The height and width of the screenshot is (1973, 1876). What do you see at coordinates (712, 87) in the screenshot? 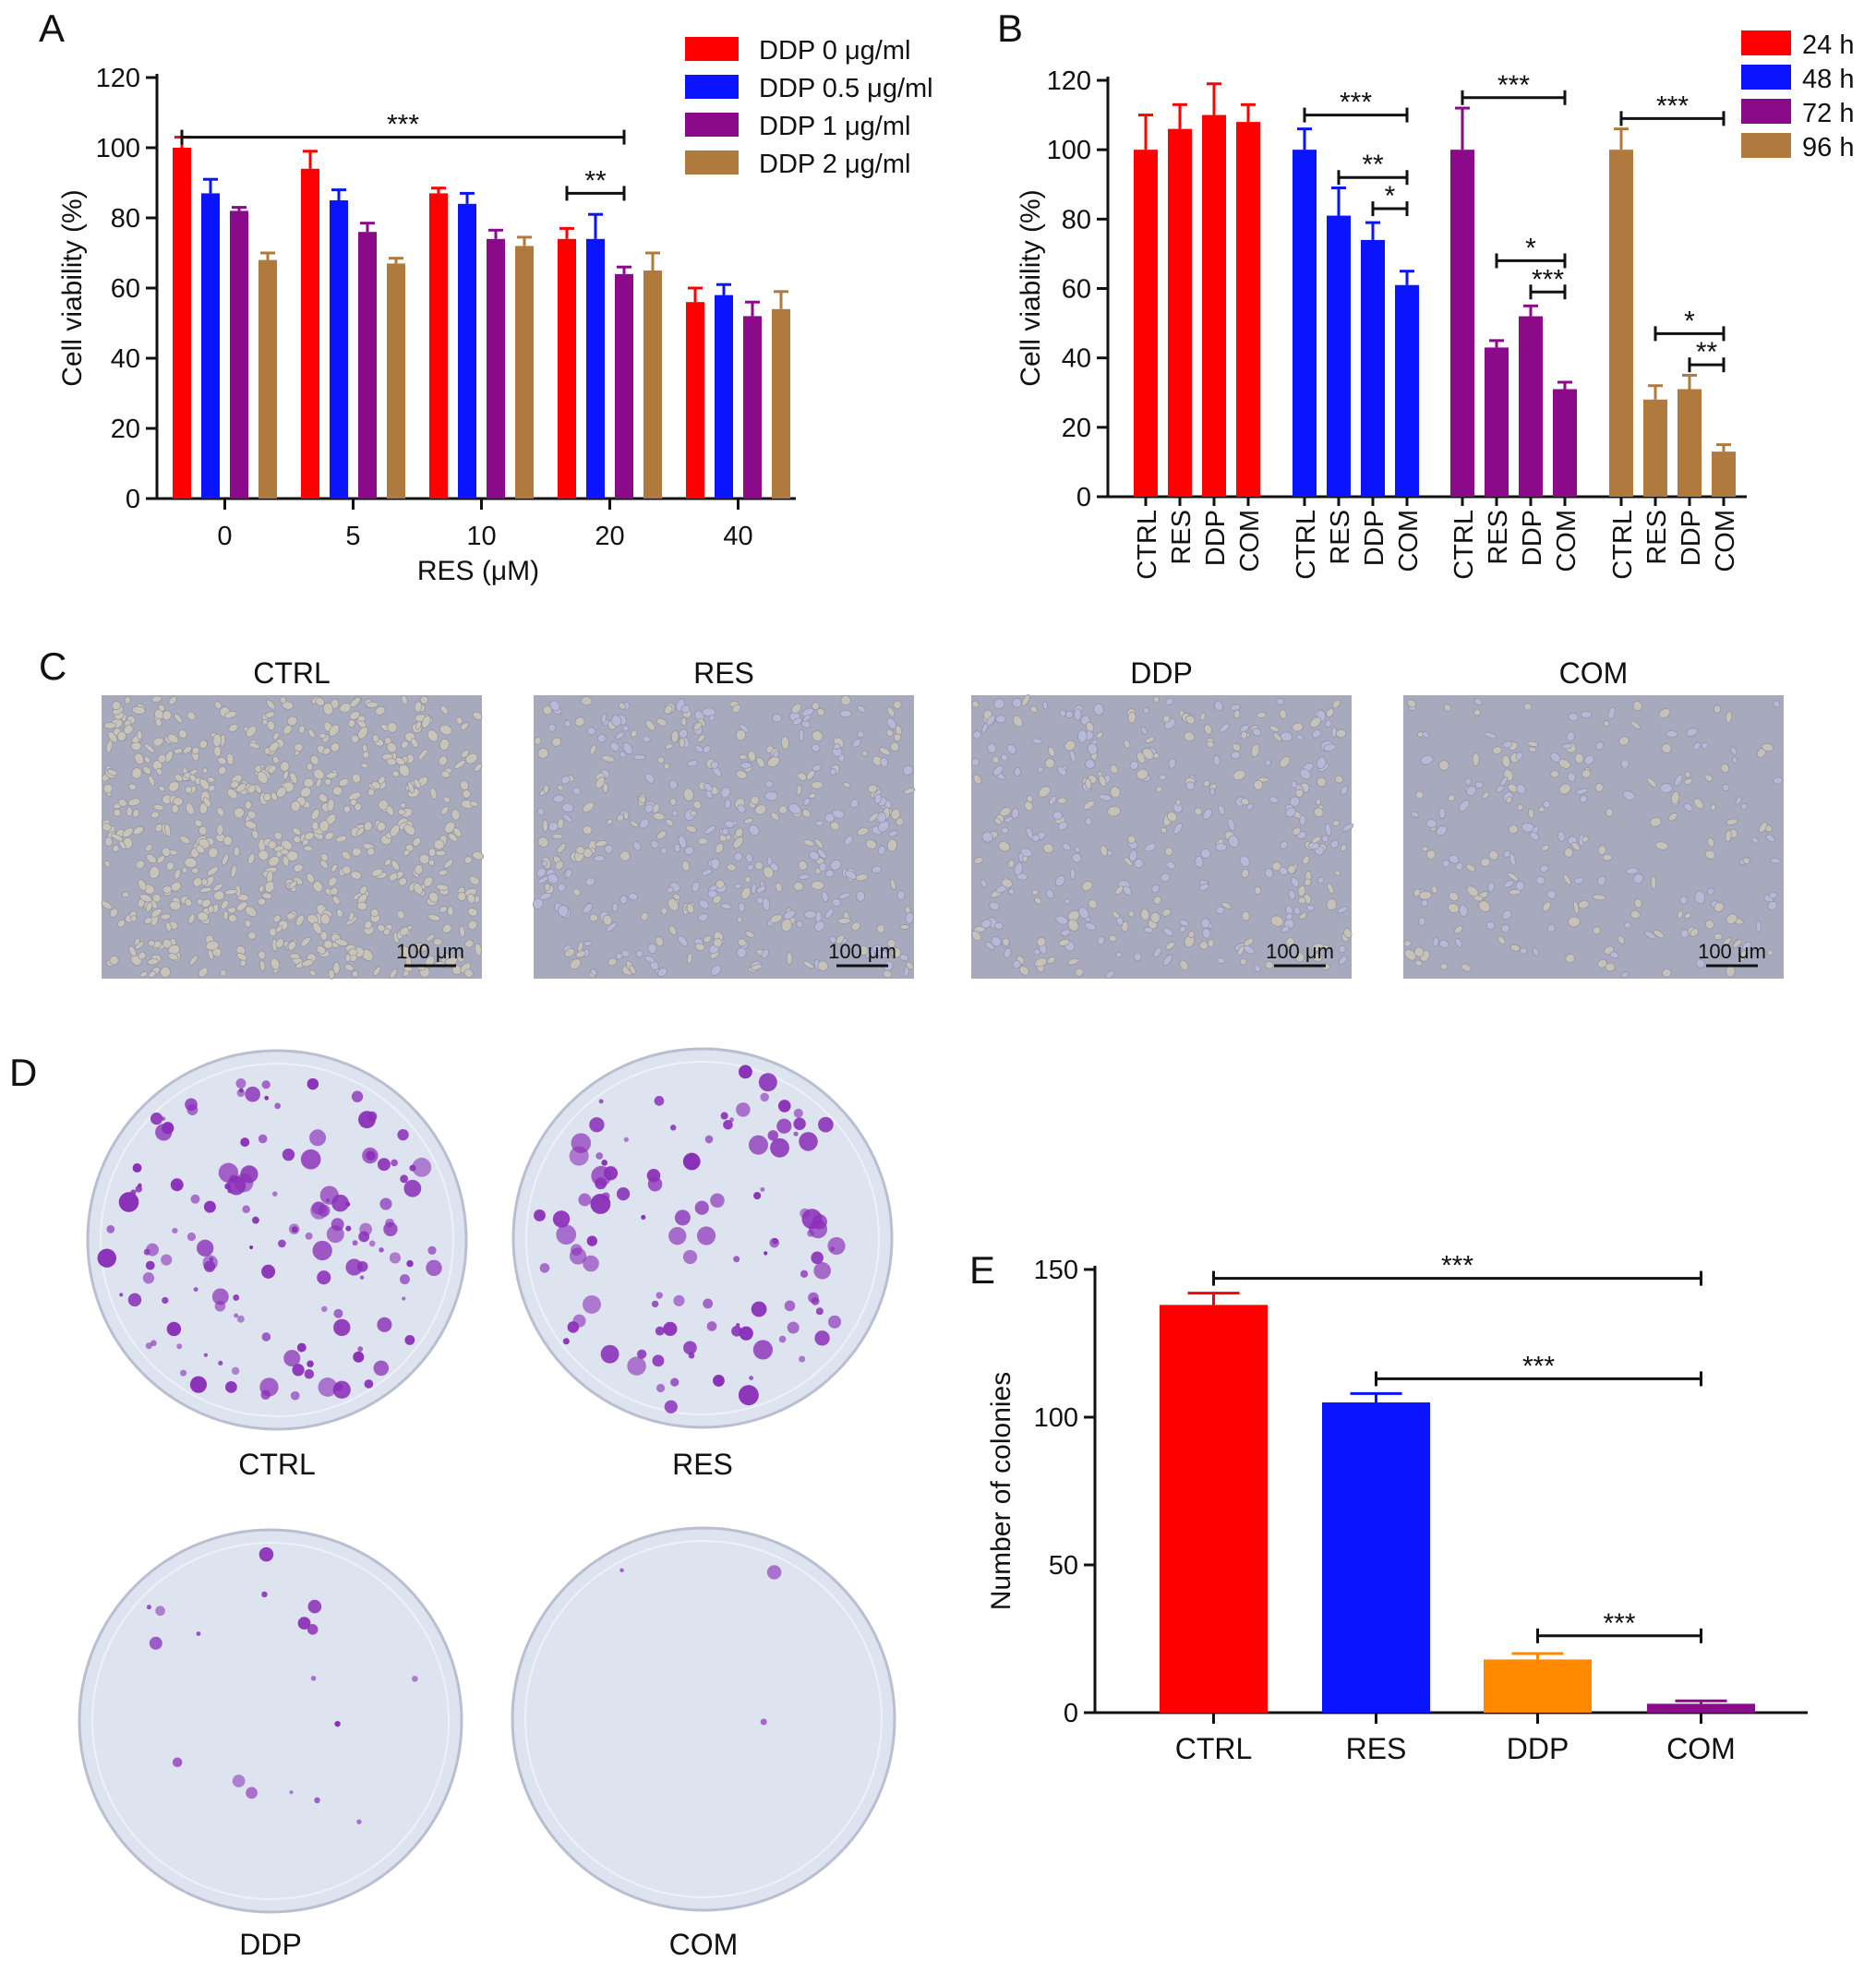
I see `chart-a-legend-swatch` at bounding box center [712, 87].